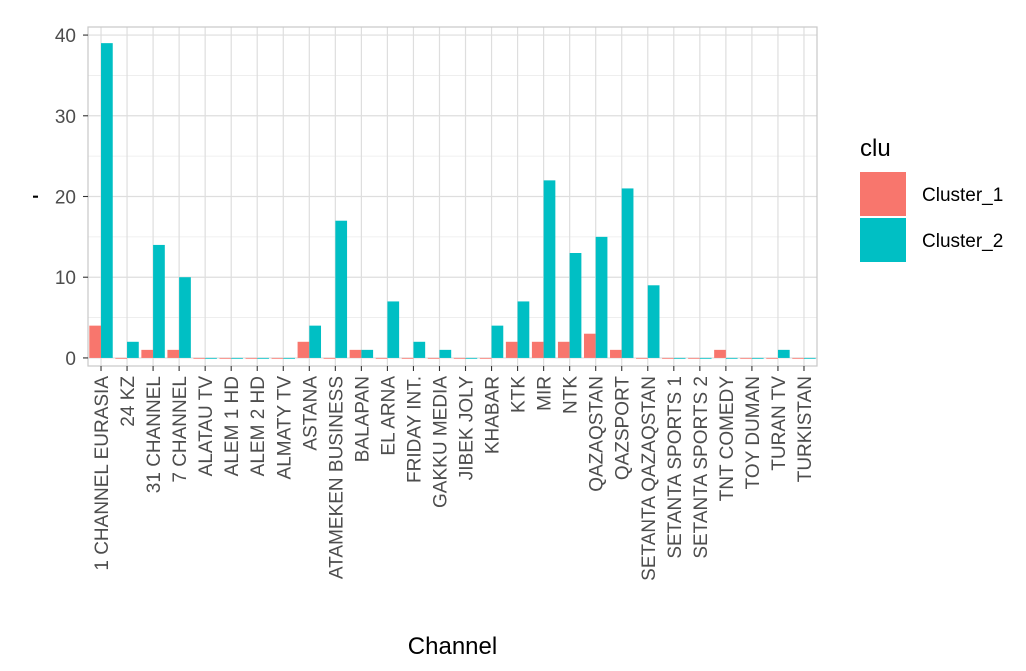 This screenshot has height=671, width=1026. What do you see at coordinates (25, 216) in the screenshot?
I see `y-axis-title: Average minutes per day Q2 20` at bounding box center [25, 216].